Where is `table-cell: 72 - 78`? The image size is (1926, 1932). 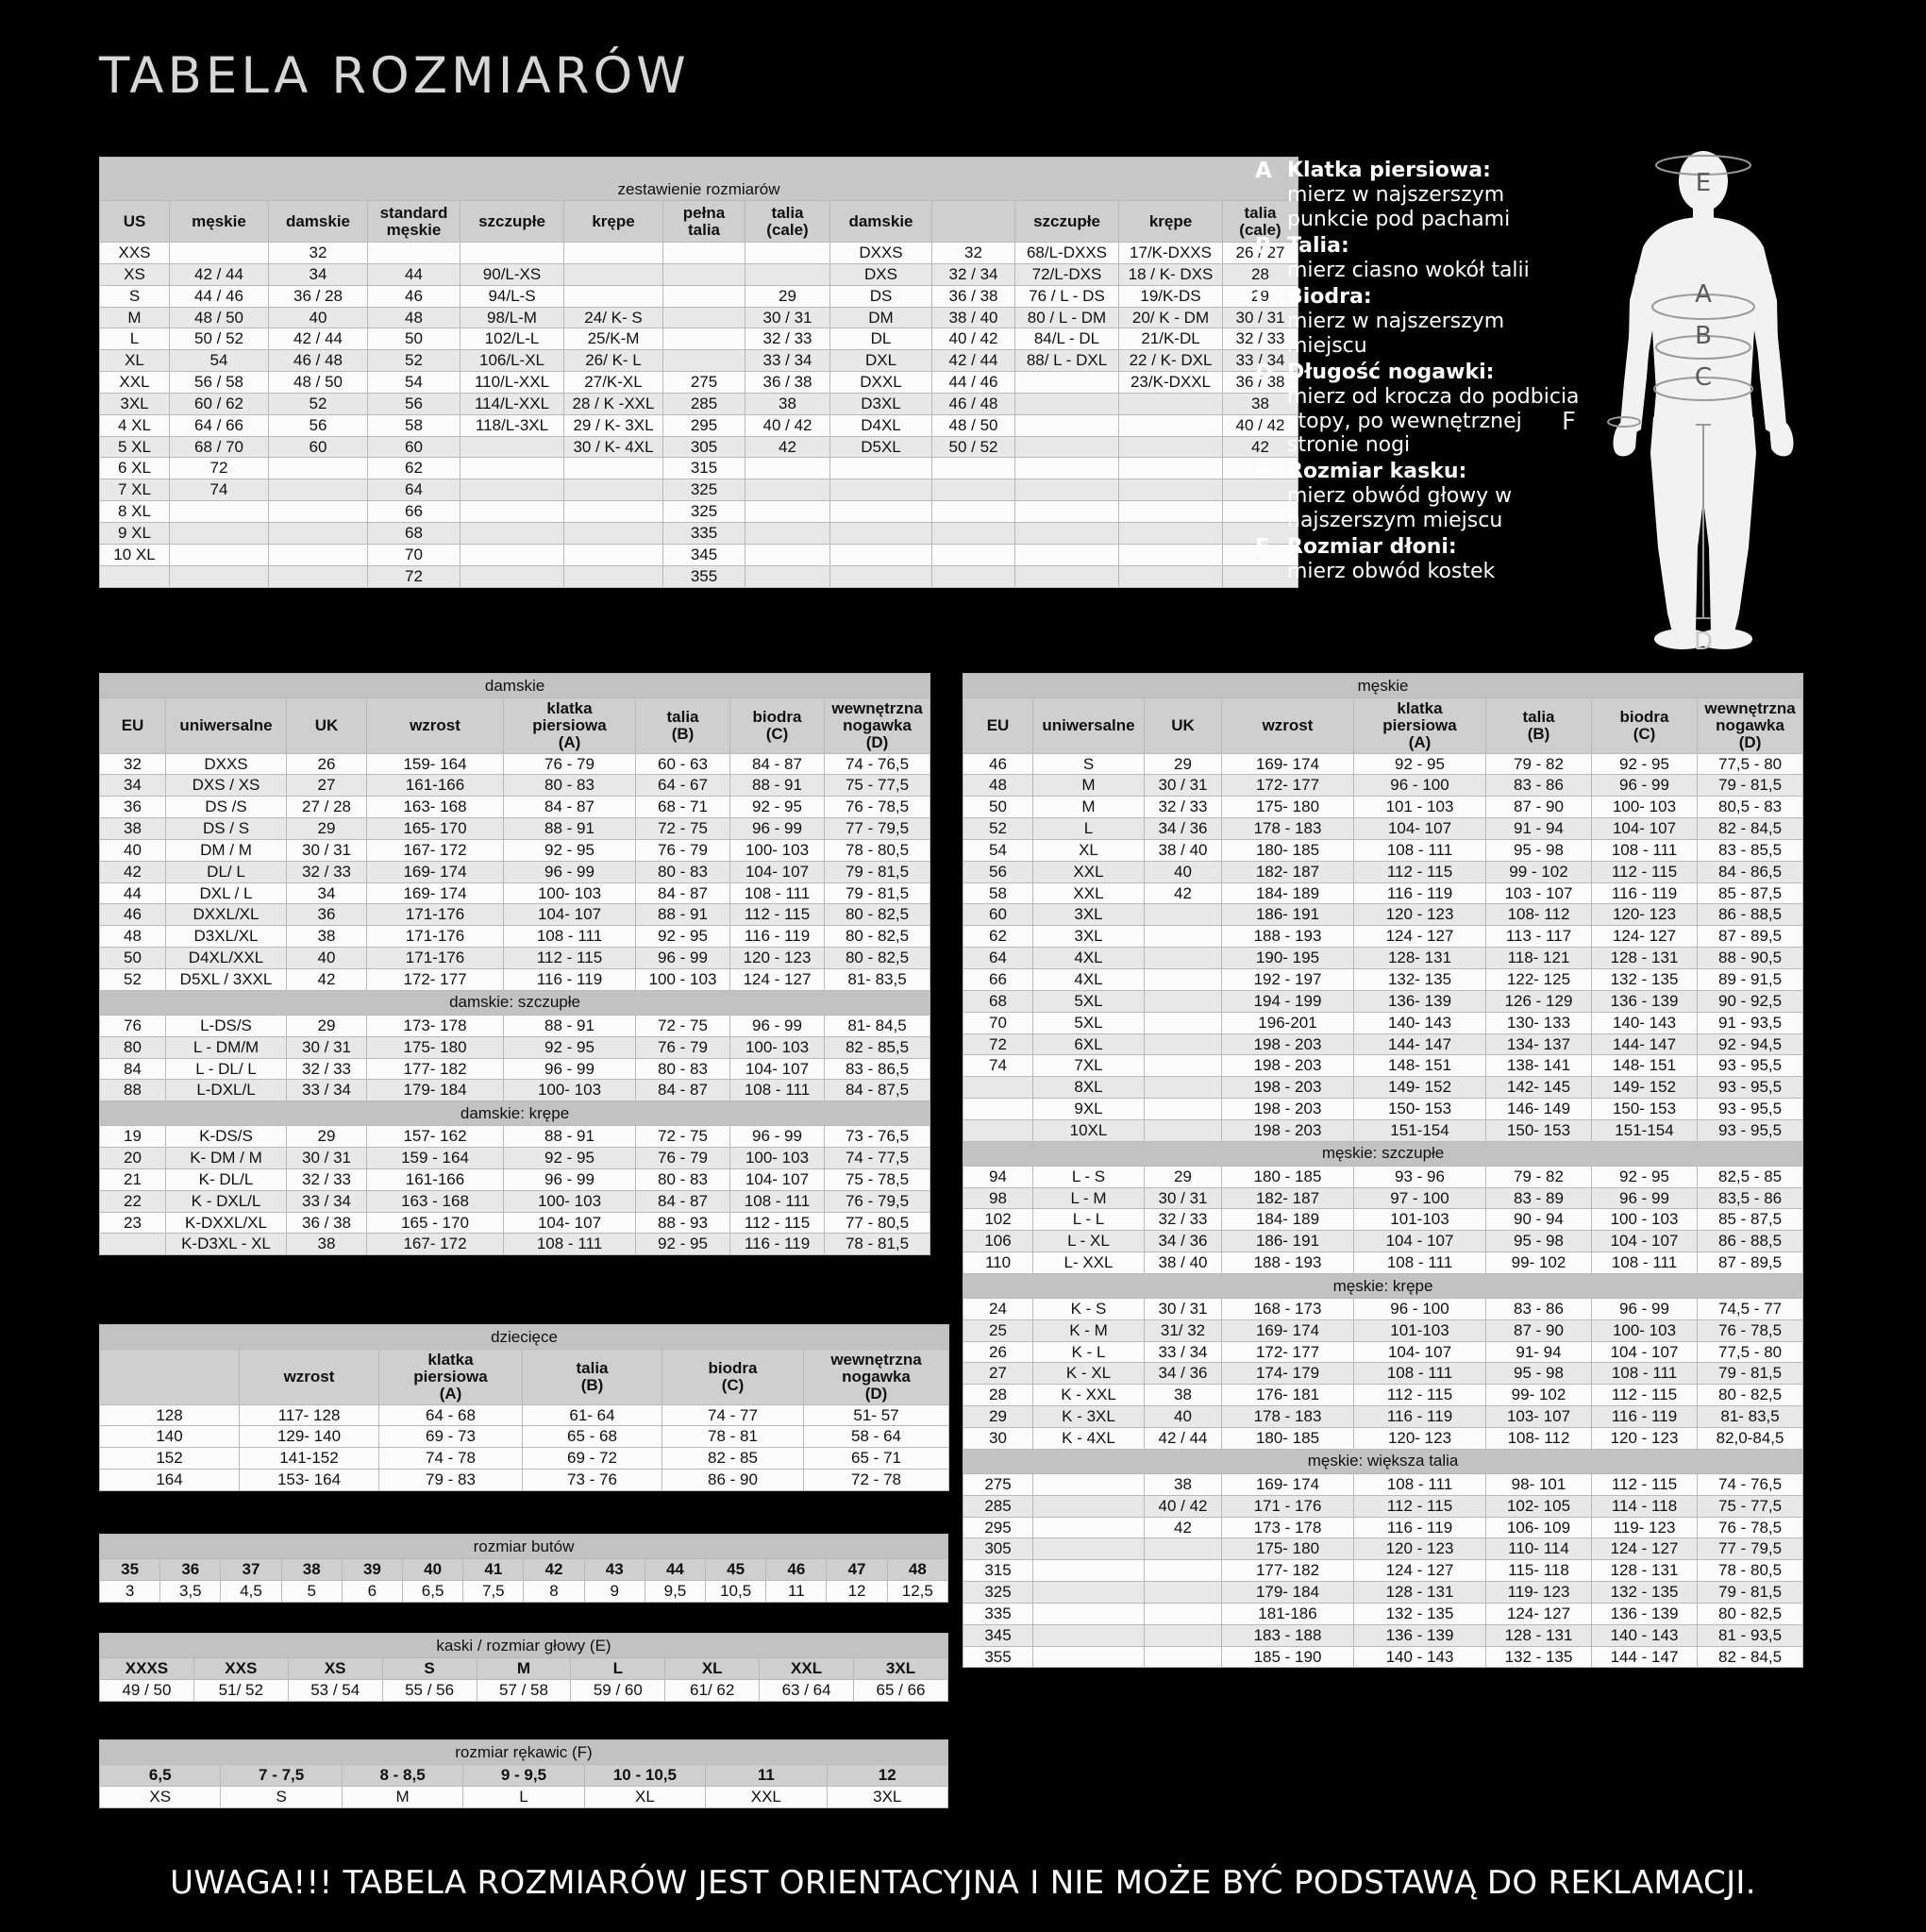 table-cell: 72 - 78 is located at coordinates (876, 1480).